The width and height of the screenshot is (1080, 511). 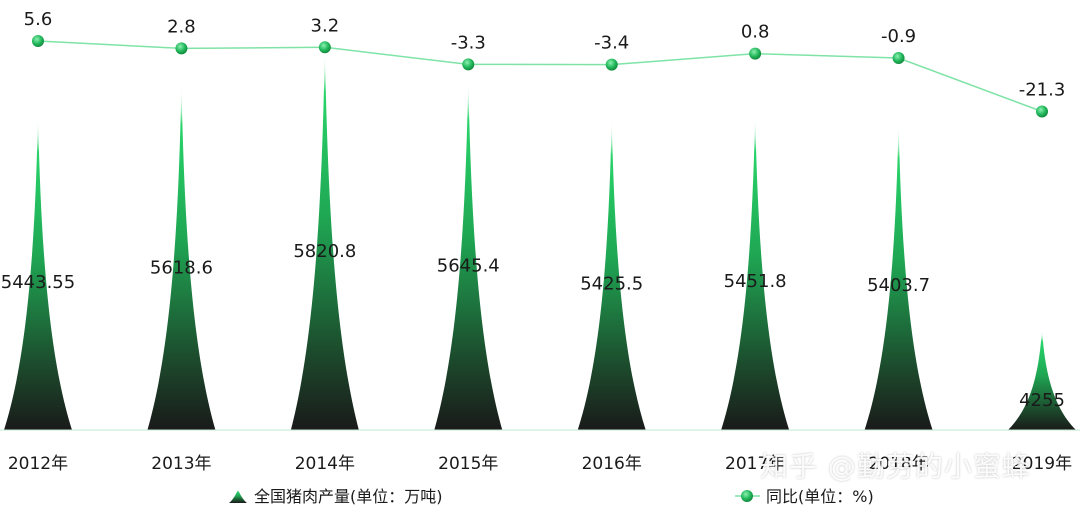 What do you see at coordinates (468, 42) in the screenshot?
I see `yoy-value-label: -3.3` at bounding box center [468, 42].